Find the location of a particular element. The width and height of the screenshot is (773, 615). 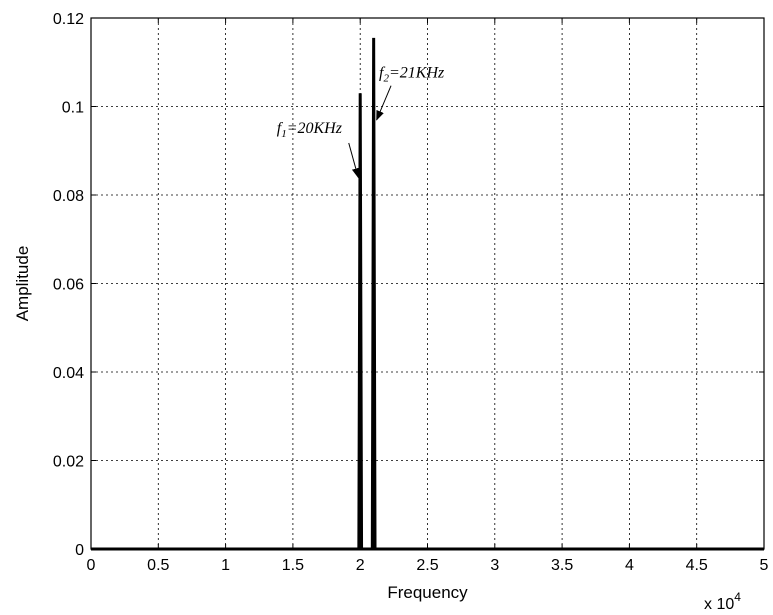

y-tick-label: 0.1 is located at coordinates (73, 108).